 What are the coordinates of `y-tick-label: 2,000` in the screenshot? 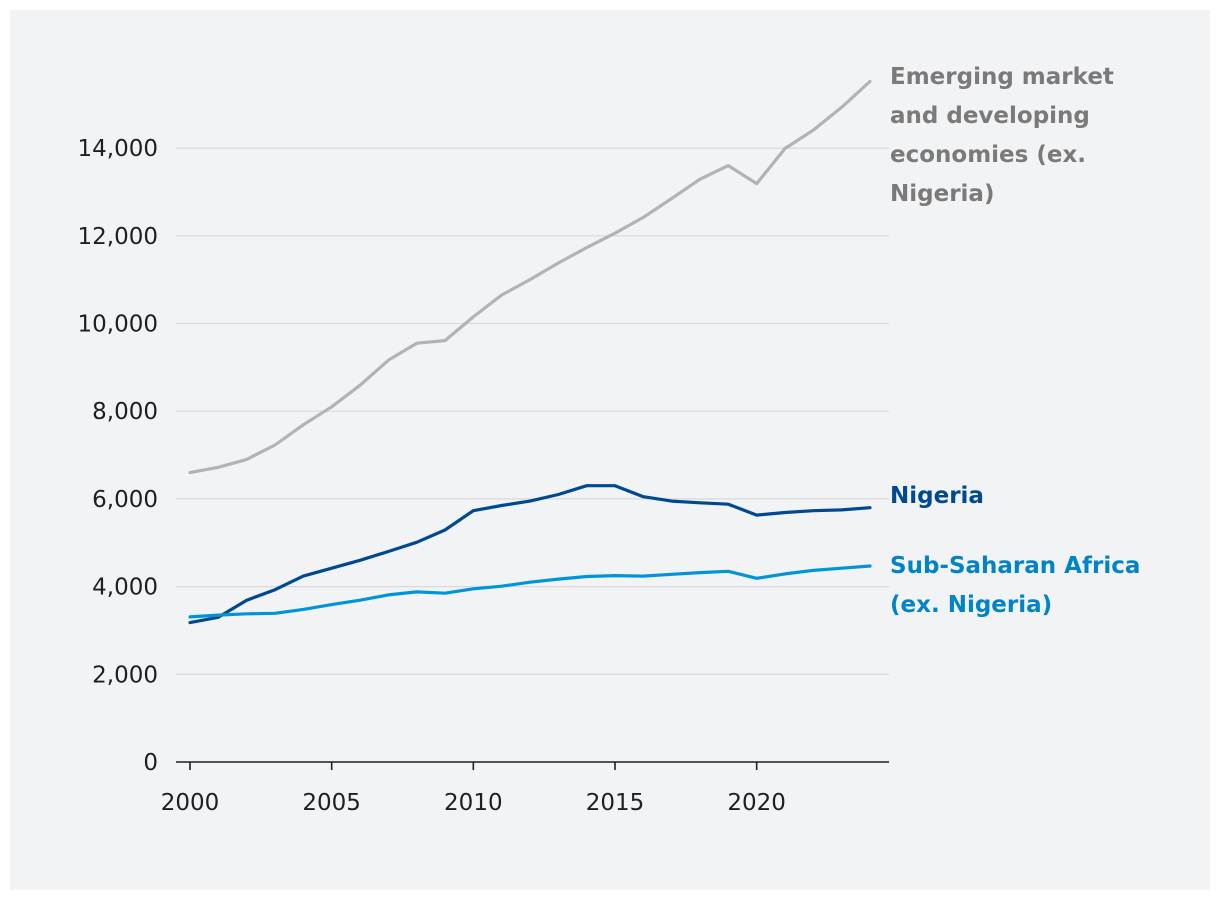 It's located at (125, 675).